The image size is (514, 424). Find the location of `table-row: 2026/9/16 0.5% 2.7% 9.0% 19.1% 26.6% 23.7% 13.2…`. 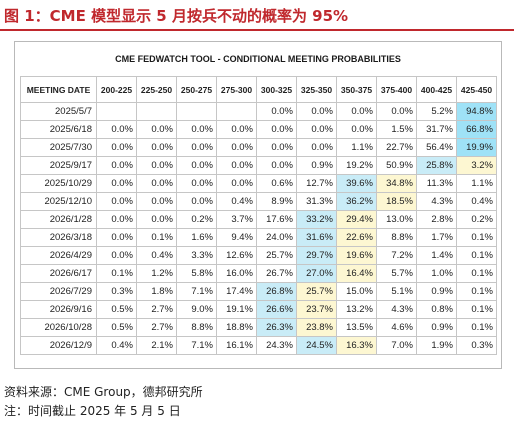

table-row: 2026/9/16 0.5% 2.7% 9.0% 19.1% 26.6% 23.7% 13.2… is located at coordinates (258, 309).